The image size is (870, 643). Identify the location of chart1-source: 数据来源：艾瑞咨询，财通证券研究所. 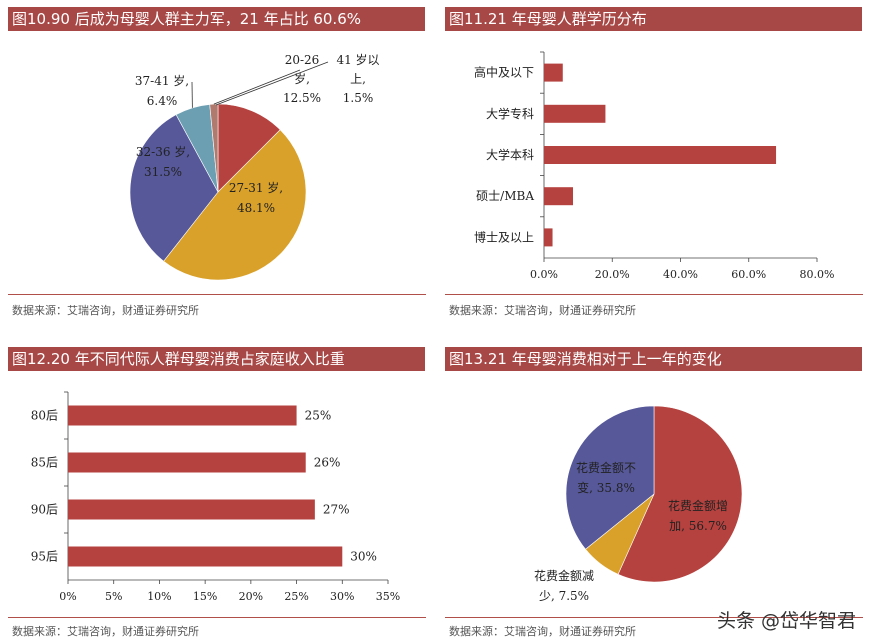
(105, 310).